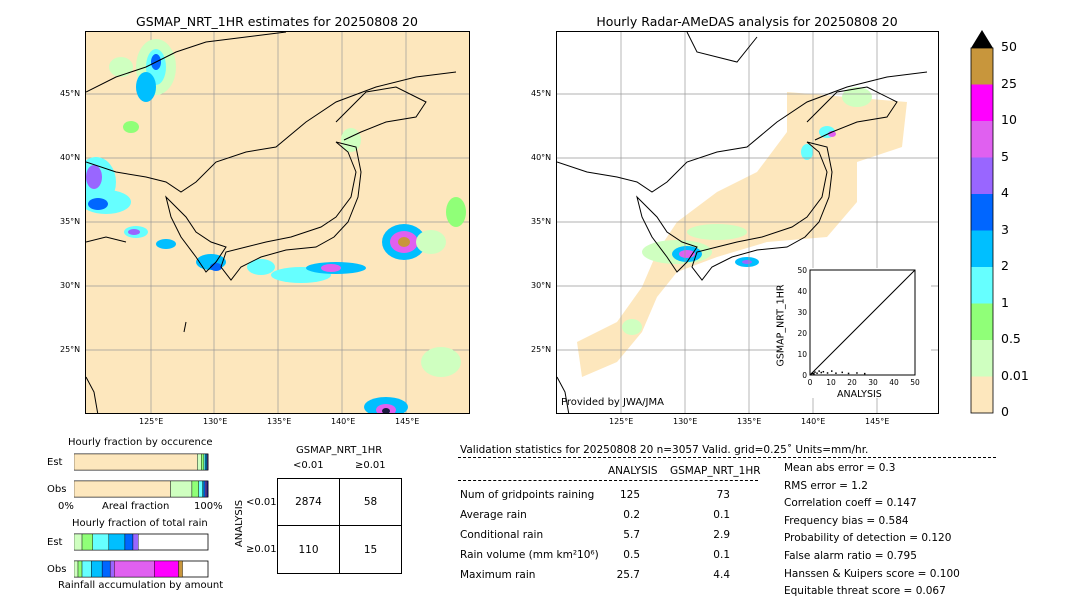  Describe the element at coordinates (151, 421) in the screenshot. I see `left-lon-tick-125: 125°E` at that location.